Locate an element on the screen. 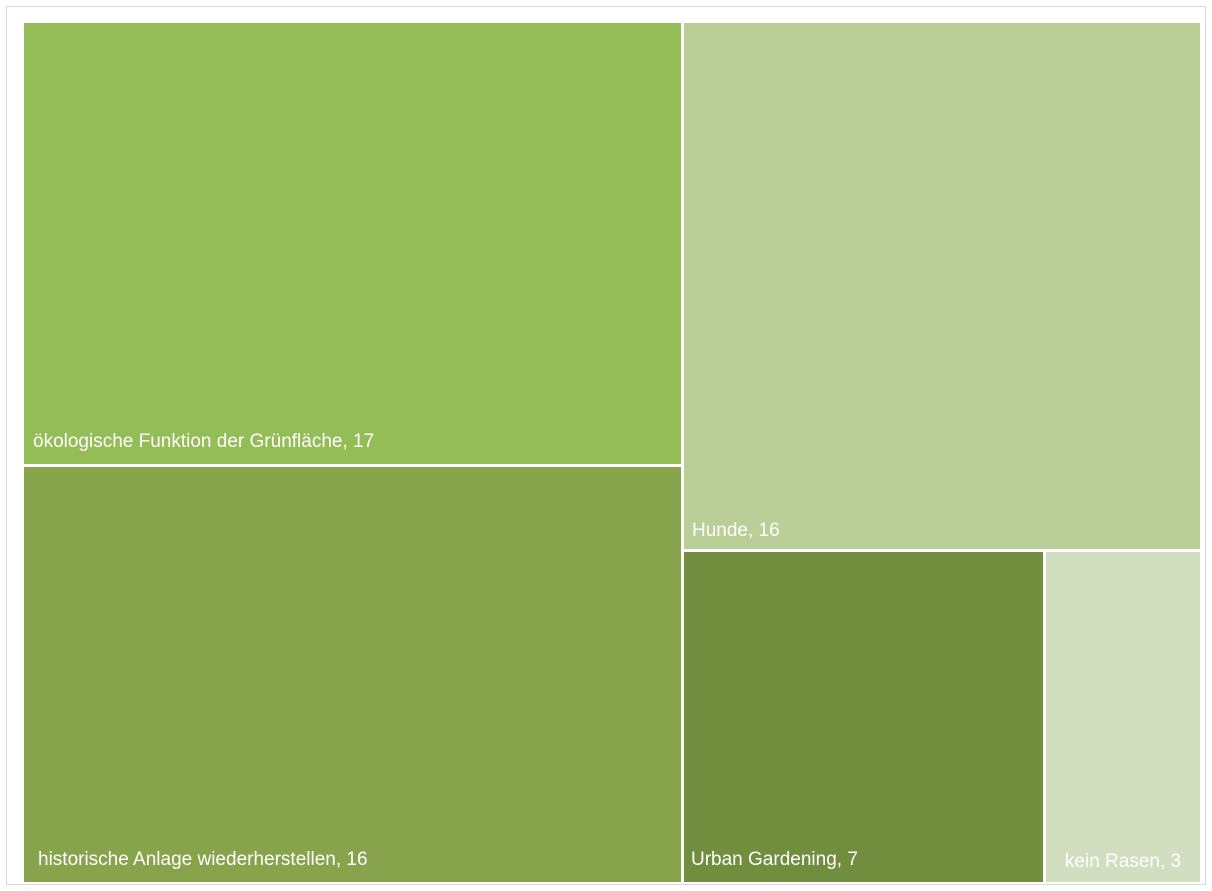 This screenshot has width=1212, height=891. treemap-label-historische-anlage: historische Anlage wiederherstellen, 16 is located at coordinates (203, 860).